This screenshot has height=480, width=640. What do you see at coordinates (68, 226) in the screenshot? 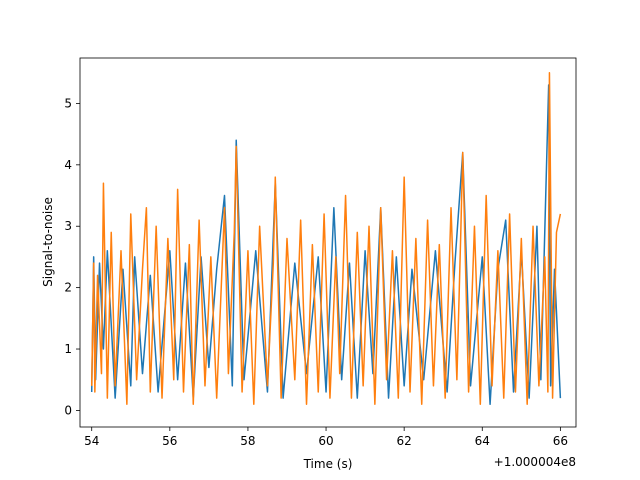
I see `y-tick-label: 3` at bounding box center [68, 226].